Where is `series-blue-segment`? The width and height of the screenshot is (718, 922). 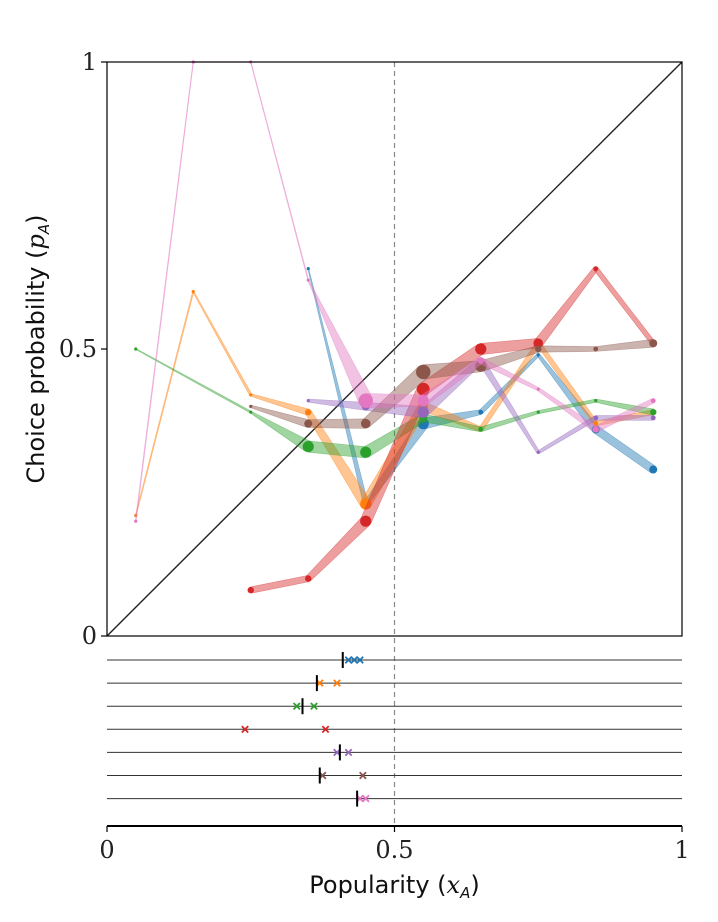 series-blue-segment is located at coordinates (624, 449).